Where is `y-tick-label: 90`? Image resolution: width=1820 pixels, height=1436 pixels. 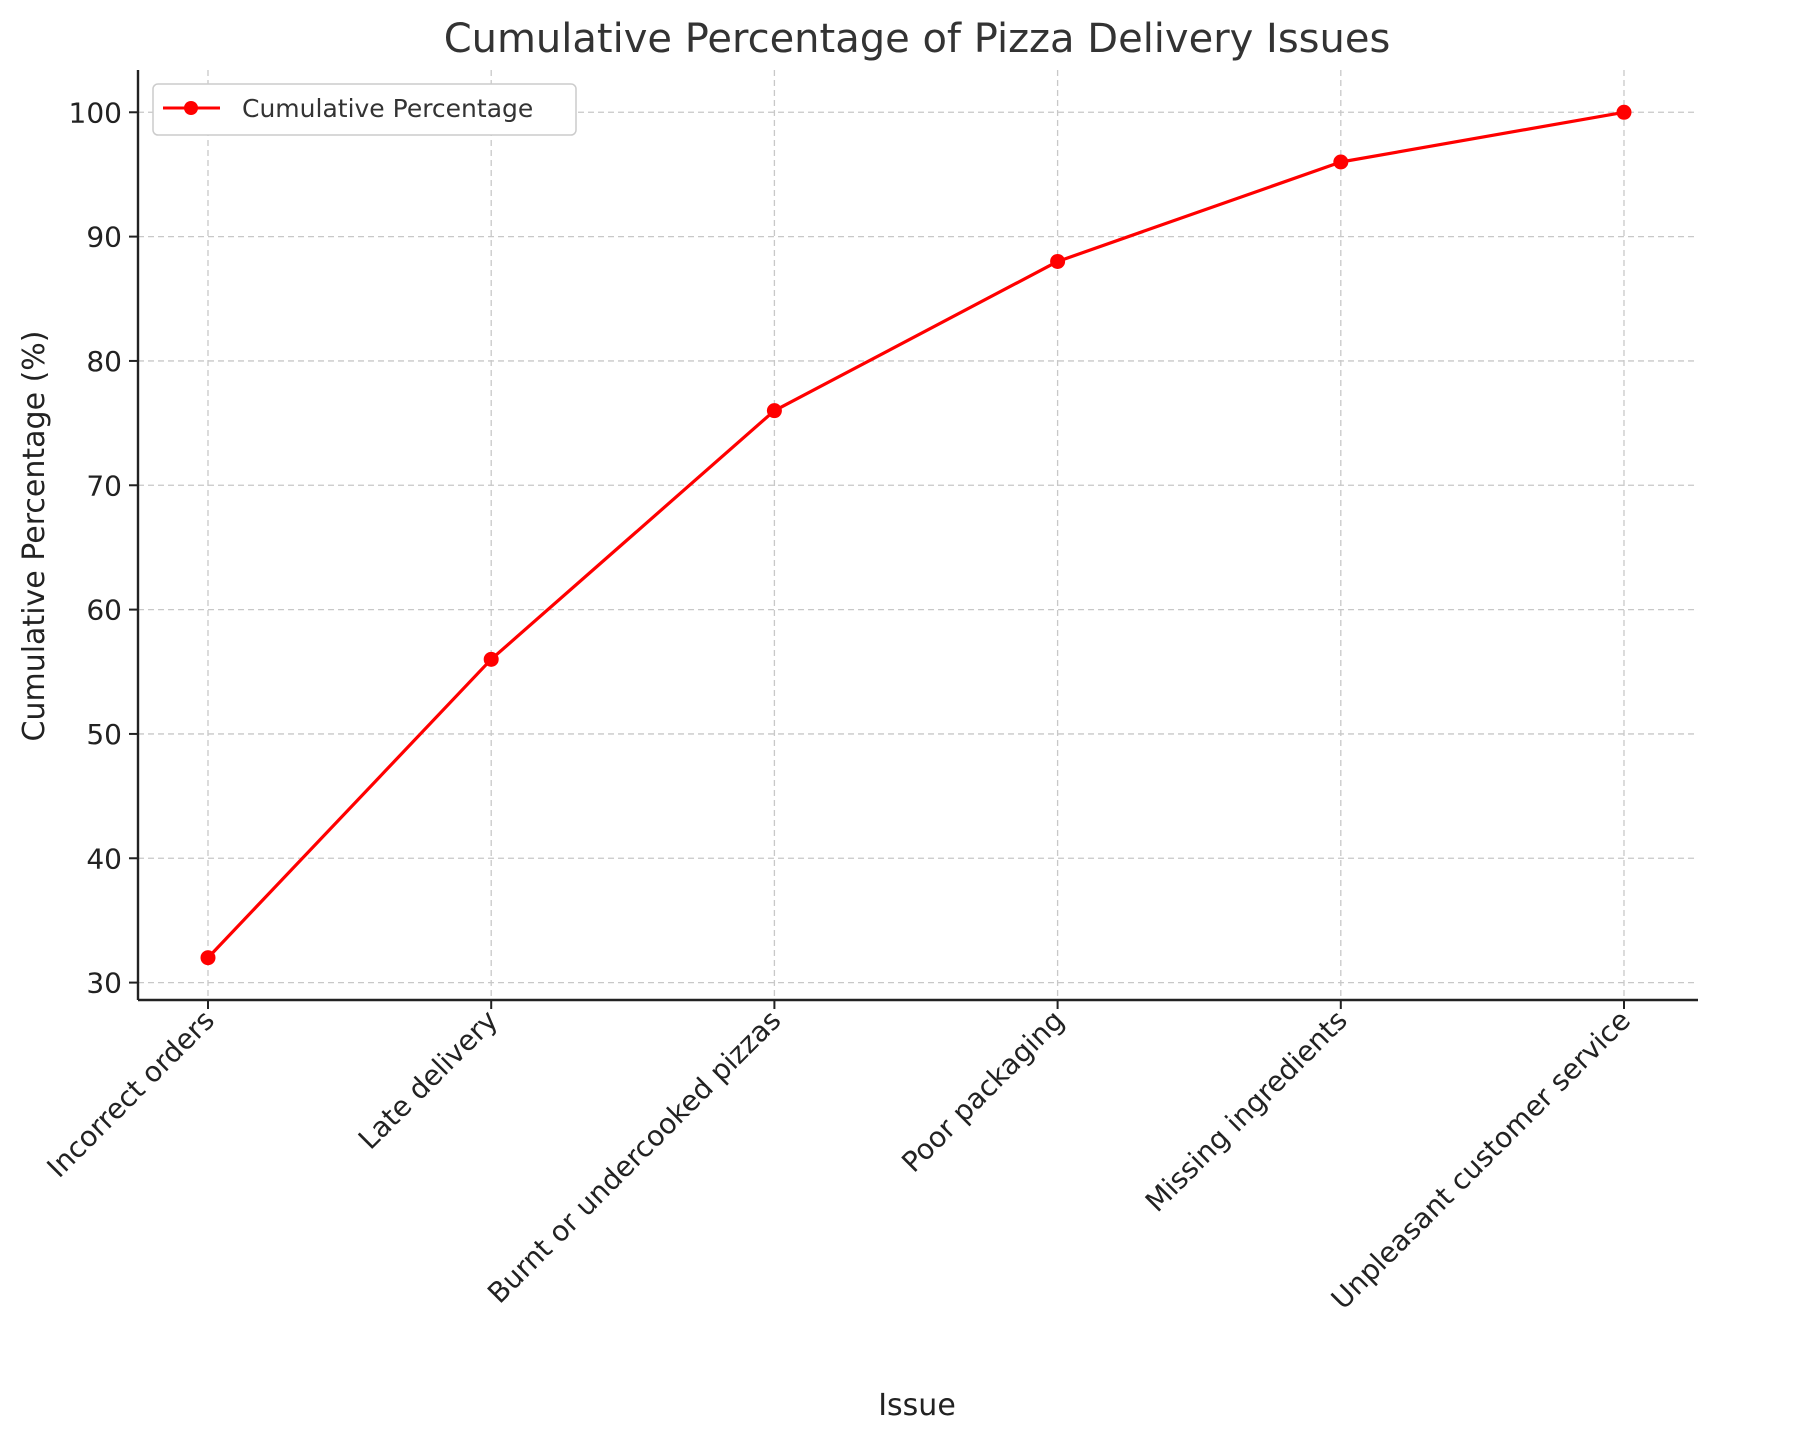 y-tick-label: 90 is located at coordinates (104, 237).